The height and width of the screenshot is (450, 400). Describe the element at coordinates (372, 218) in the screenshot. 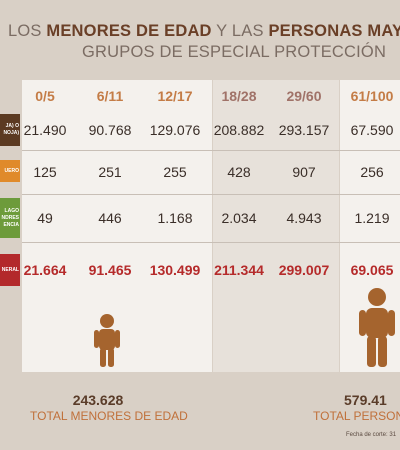

I see `cell: 1.219` at that location.